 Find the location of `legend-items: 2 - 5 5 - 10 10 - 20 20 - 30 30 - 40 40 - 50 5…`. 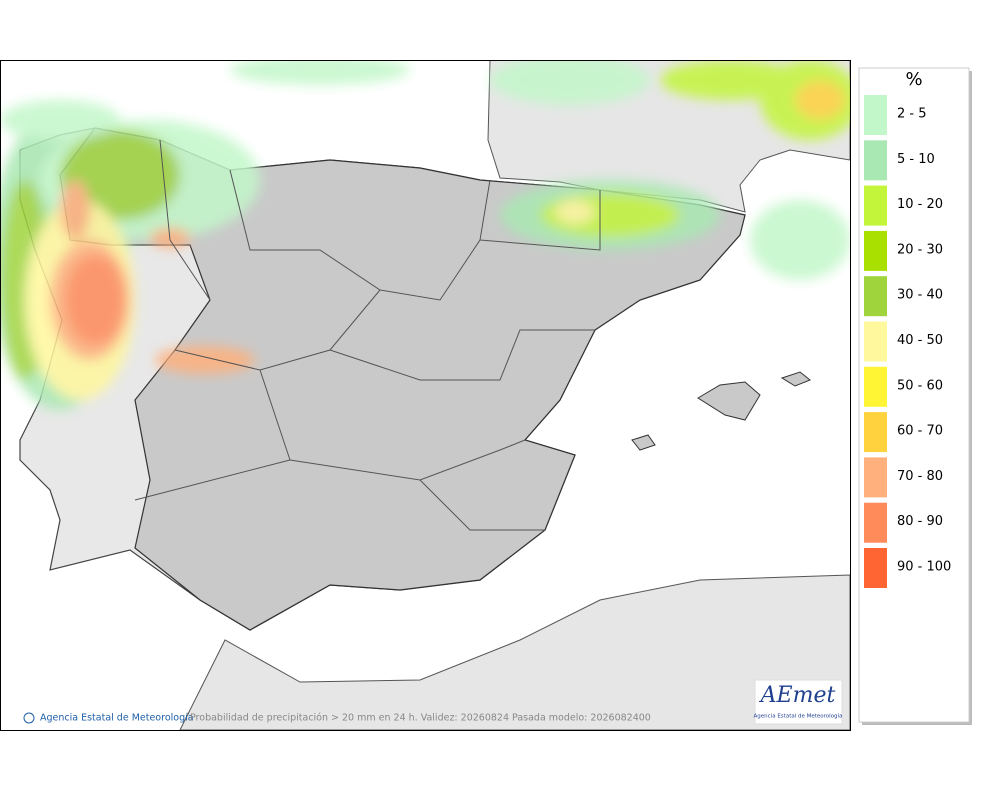

legend-items: 2 - 5 5 - 10 10 - 20 20 - 30 30 - 40 40 - 50 5… is located at coordinates (907, 341).